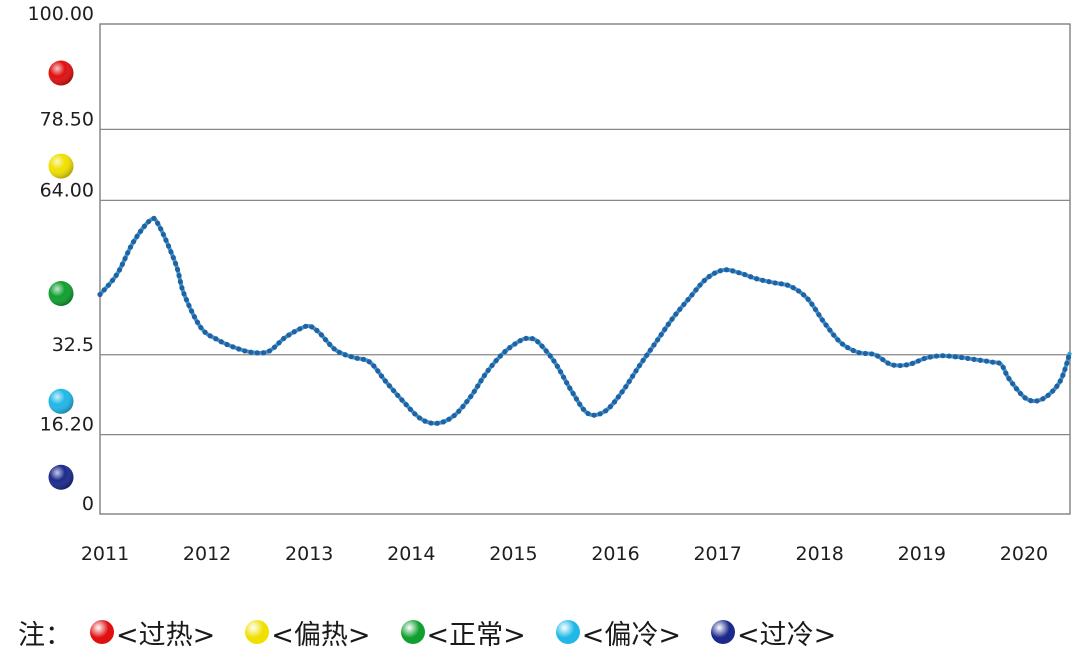 This screenshot has height=655, width=1080. Describe the element at coordinates (615, 554) in the screenshot. I see `x-tick-label: 2016` at that location.